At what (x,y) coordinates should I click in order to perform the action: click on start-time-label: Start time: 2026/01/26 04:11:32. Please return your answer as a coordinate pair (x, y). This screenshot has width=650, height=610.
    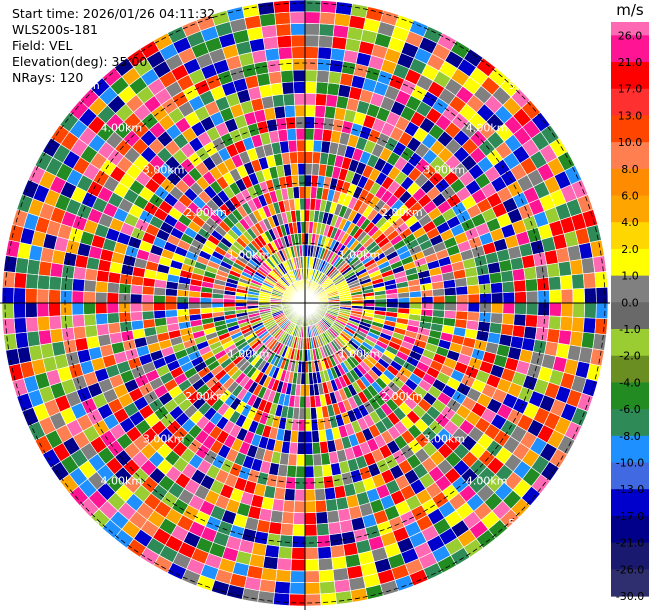
    Looking at the image, I should click on (114, 13).